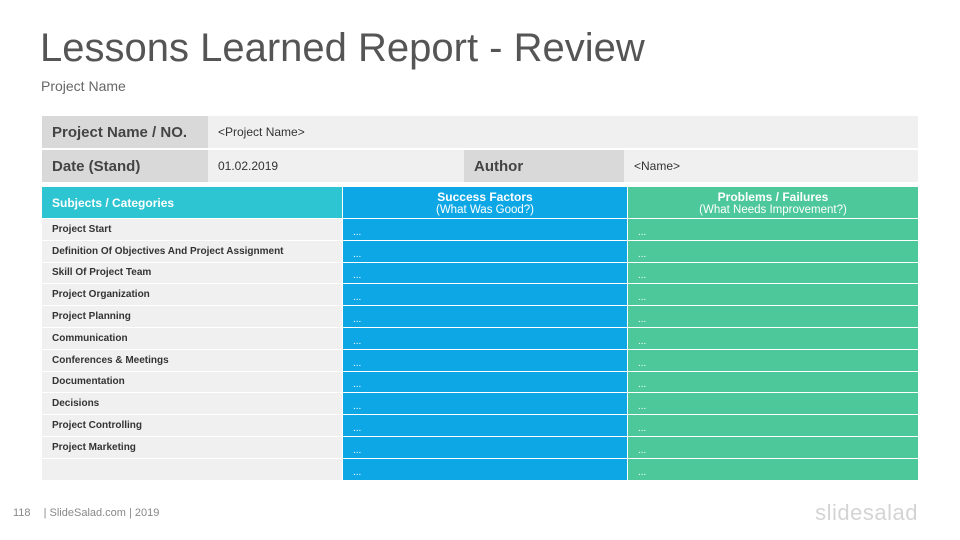  I want to click on header-problems-title: Problems / Failures, so click(773, 196).